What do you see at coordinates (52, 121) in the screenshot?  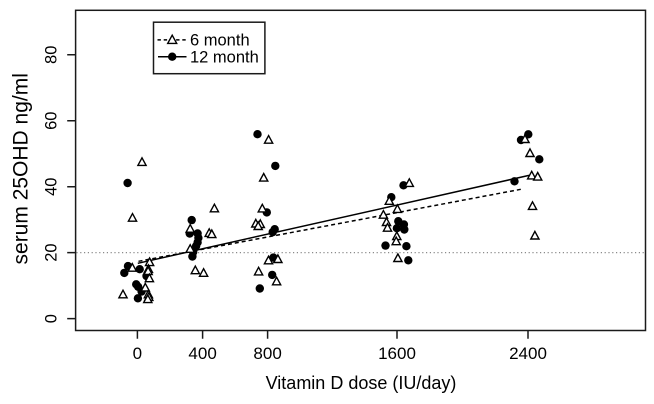 I see `svg-text: 60` at bounding box center [52, 121].